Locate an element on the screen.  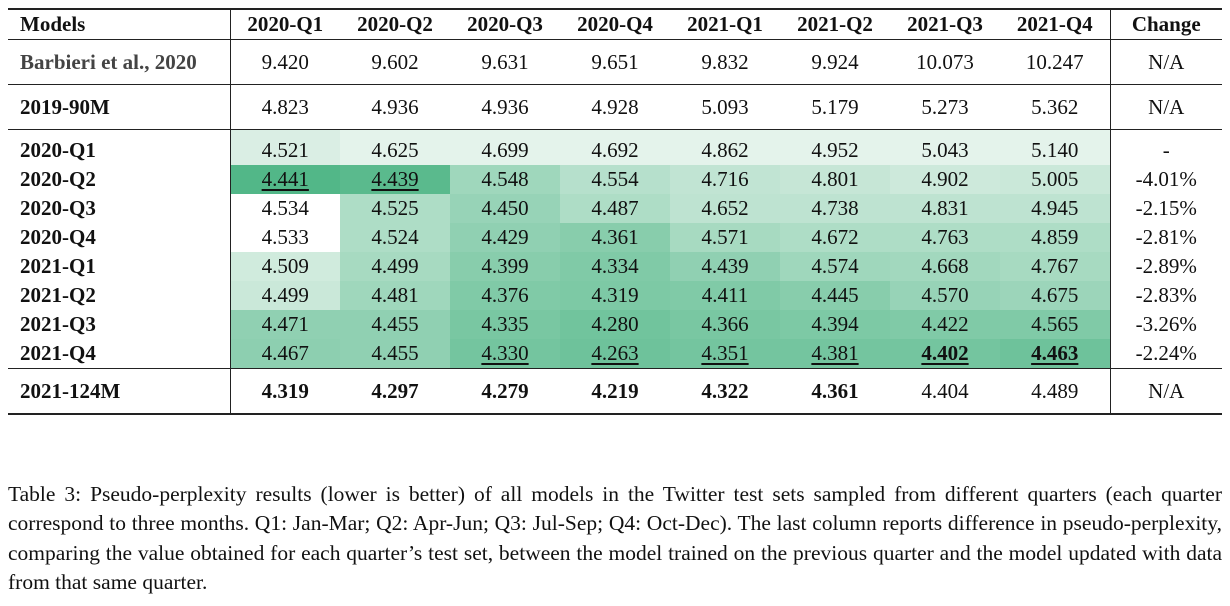
perplexity-cell: 4.699 is located at coordinates (505, 147).